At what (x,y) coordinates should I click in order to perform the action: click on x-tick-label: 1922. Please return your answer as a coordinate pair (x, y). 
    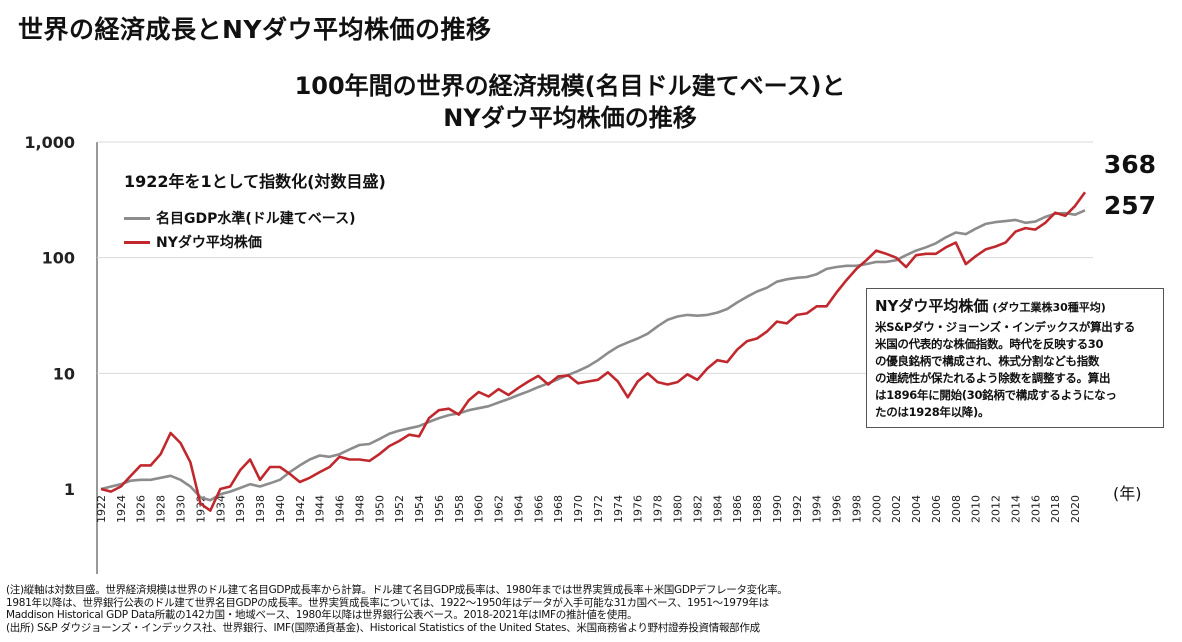
    Looking at the image, I should click on (101, 509).